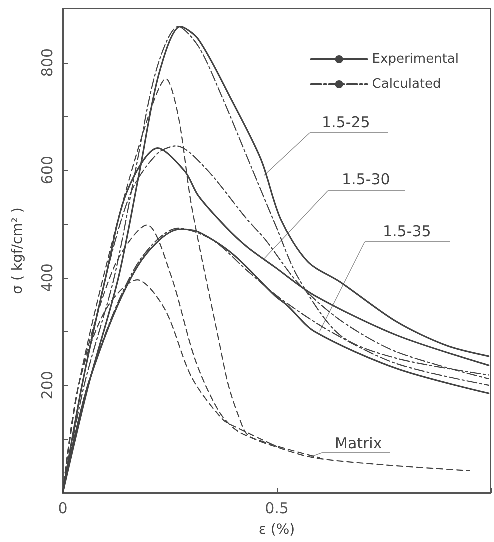 The height and width of the screenshot is (542, 494). I want to click on legend-label: Experimental, so click(416, 59).